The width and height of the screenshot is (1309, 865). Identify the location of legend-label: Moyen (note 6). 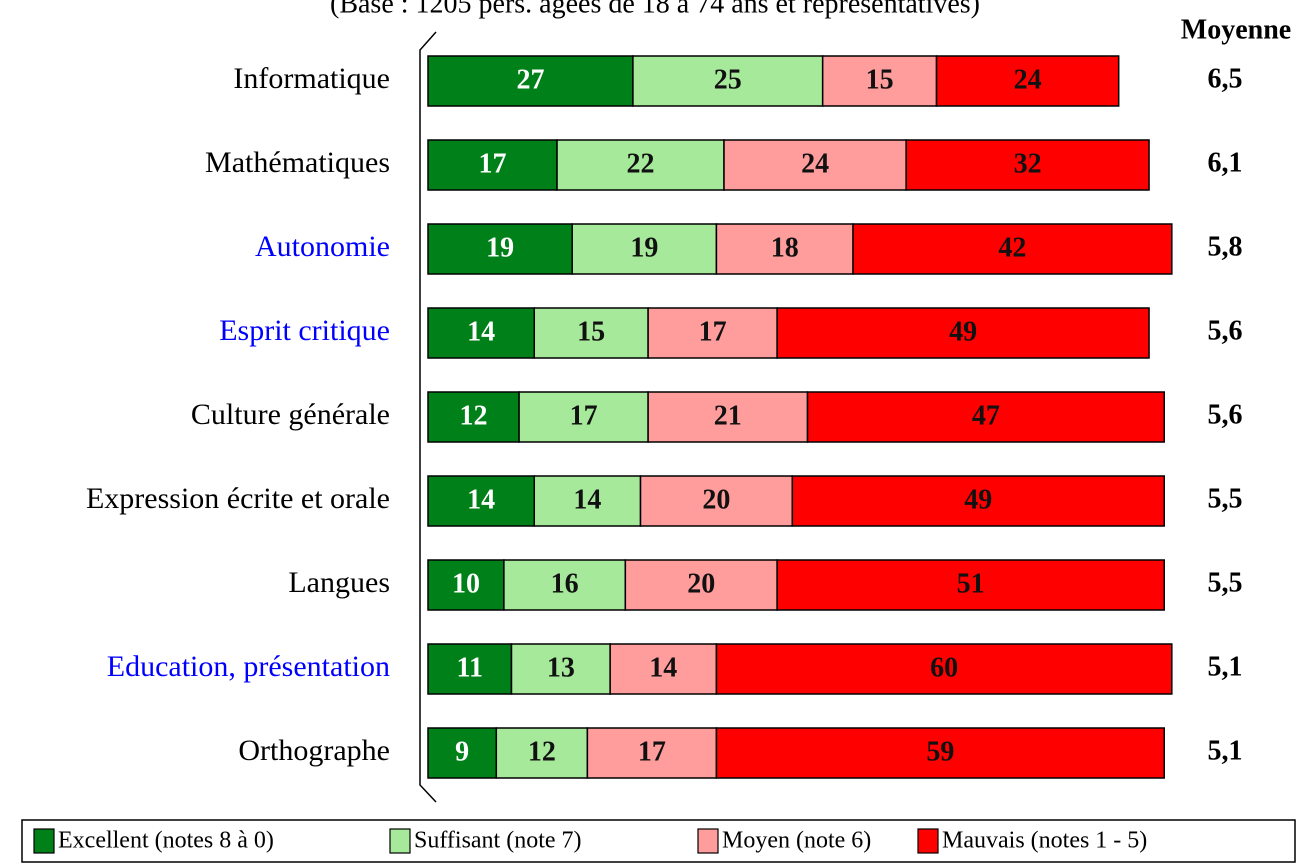
(796, 841).